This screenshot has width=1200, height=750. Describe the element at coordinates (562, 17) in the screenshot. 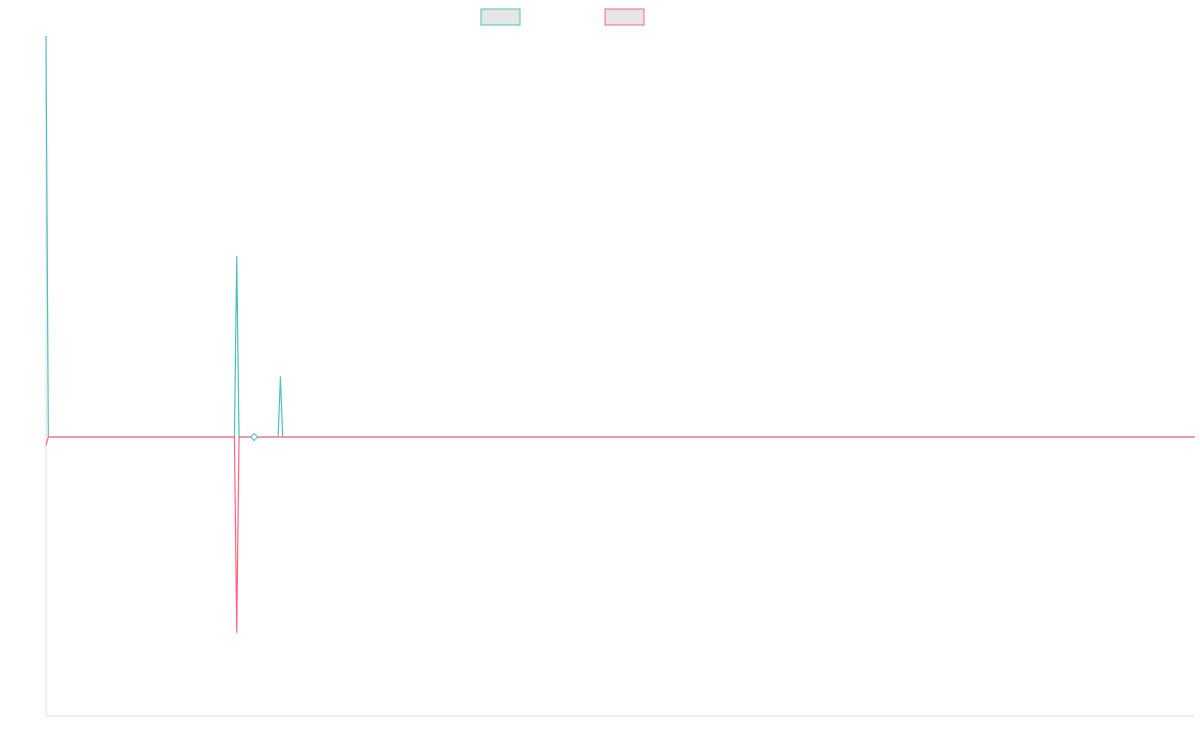

I see `legend` at that location.